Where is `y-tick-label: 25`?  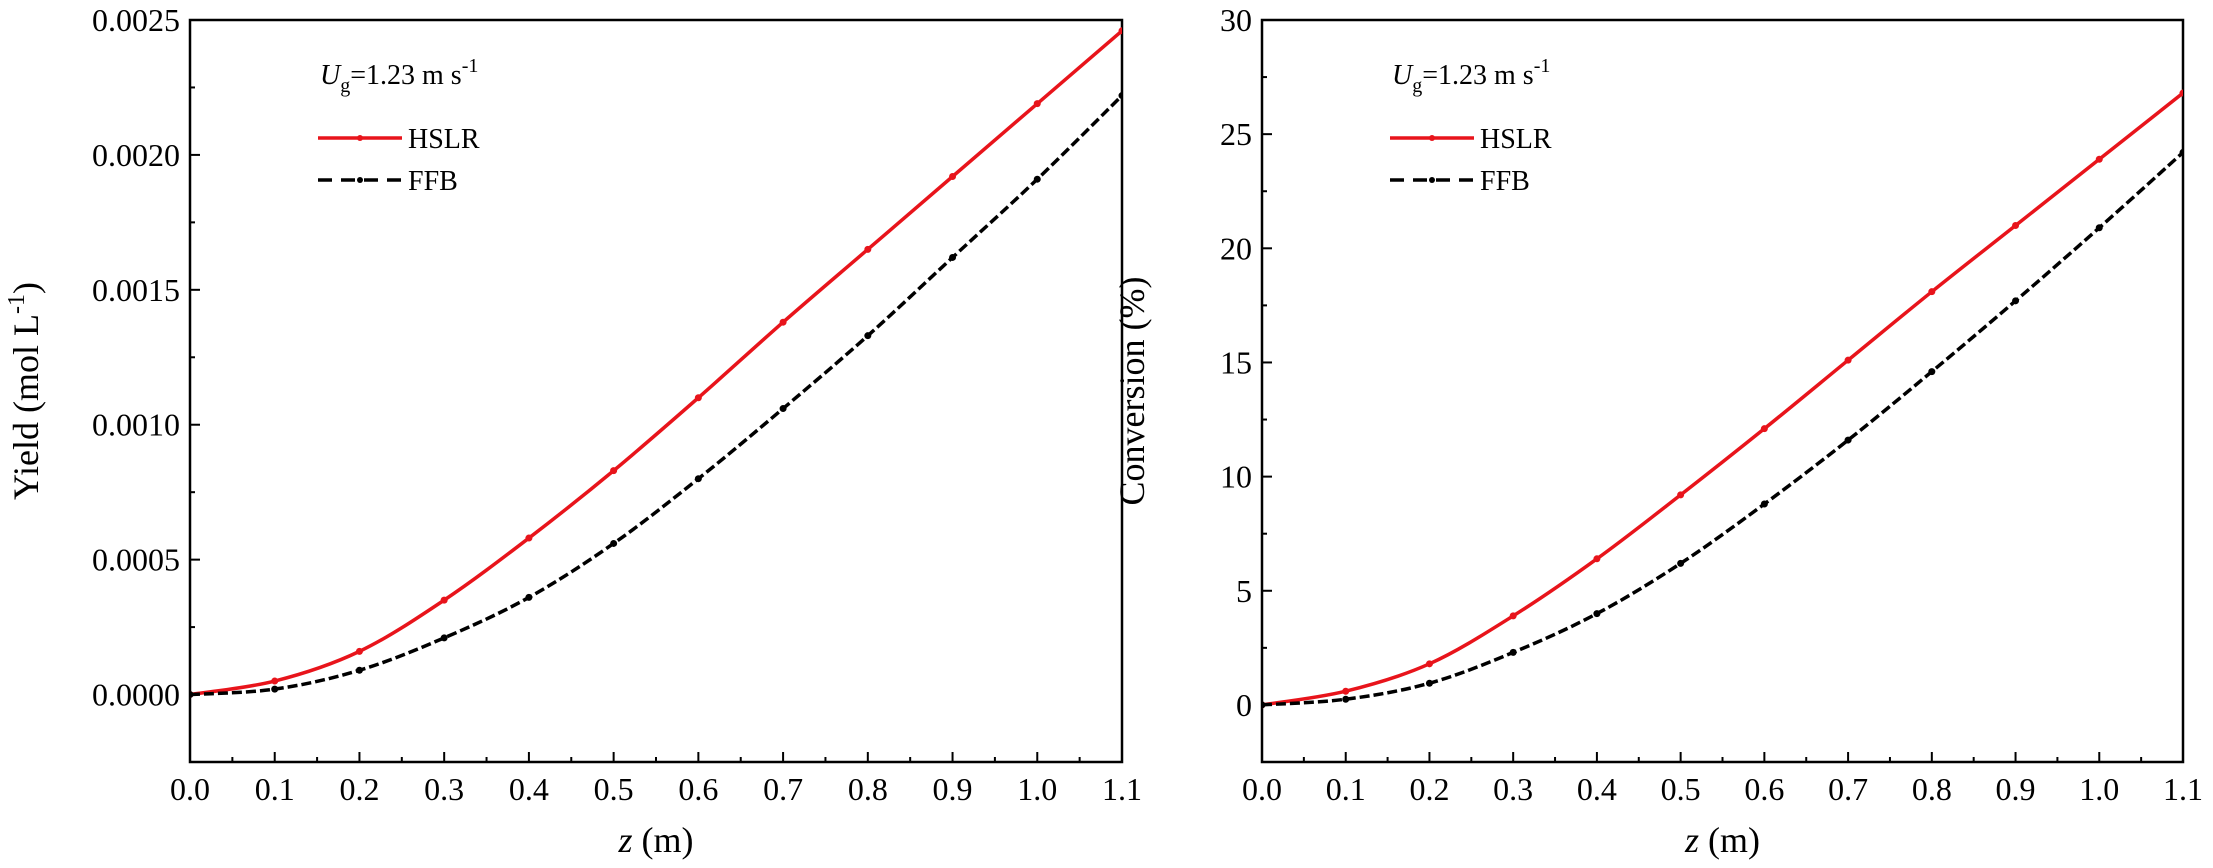
y-tick-label: 25 is located at coordinates (1236, 134).